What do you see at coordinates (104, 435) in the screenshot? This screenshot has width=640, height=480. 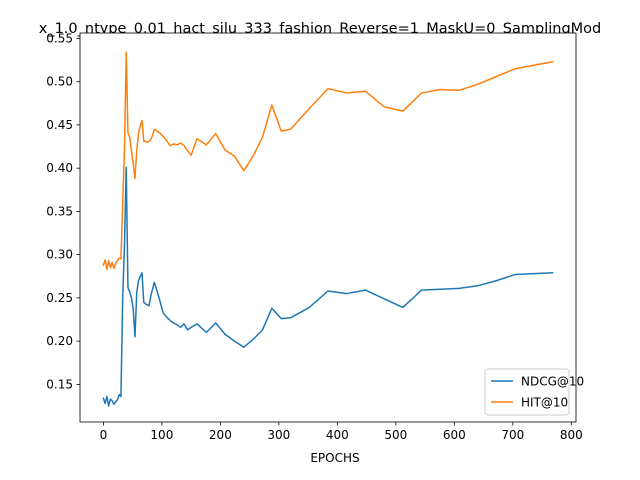 I see `x-tick-label: 0` at bounding box center [104, 435].